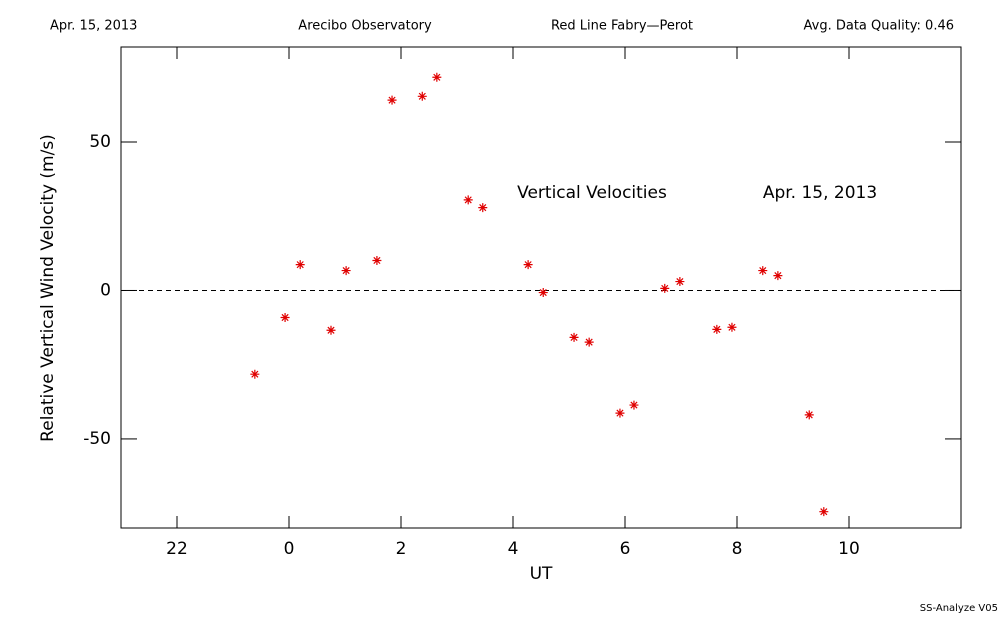  I want to click on x-tick-label: 4, so click(513, 549).